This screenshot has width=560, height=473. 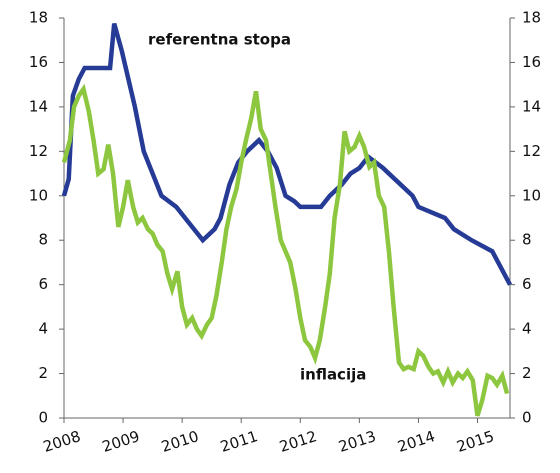 I want to click on y2-tick-label: 14, so click(x=531, y=106).